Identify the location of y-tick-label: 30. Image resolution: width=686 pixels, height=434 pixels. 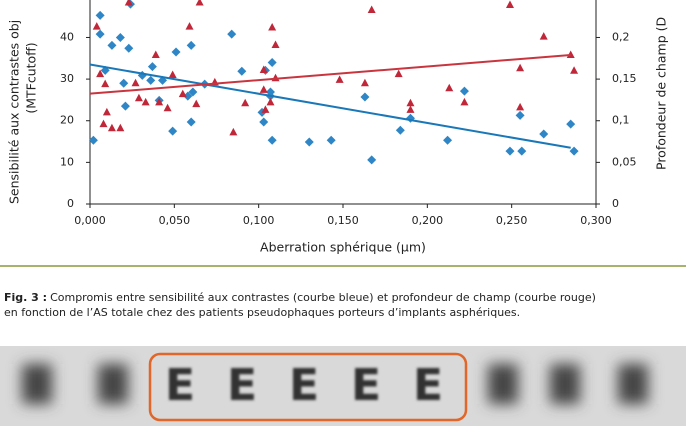
(67, 78).